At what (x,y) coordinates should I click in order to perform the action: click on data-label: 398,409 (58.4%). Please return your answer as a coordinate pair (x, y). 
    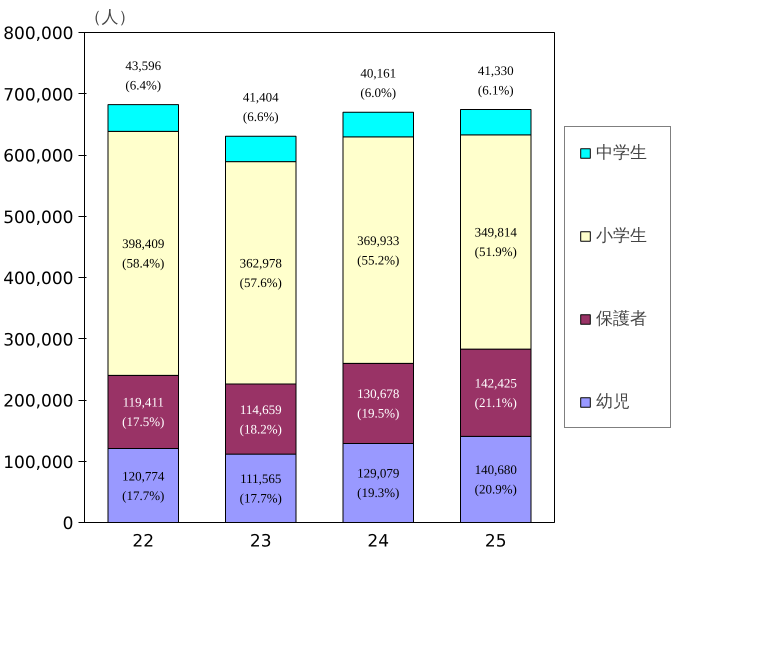
    Looking at the image, I should click on (143, 253).